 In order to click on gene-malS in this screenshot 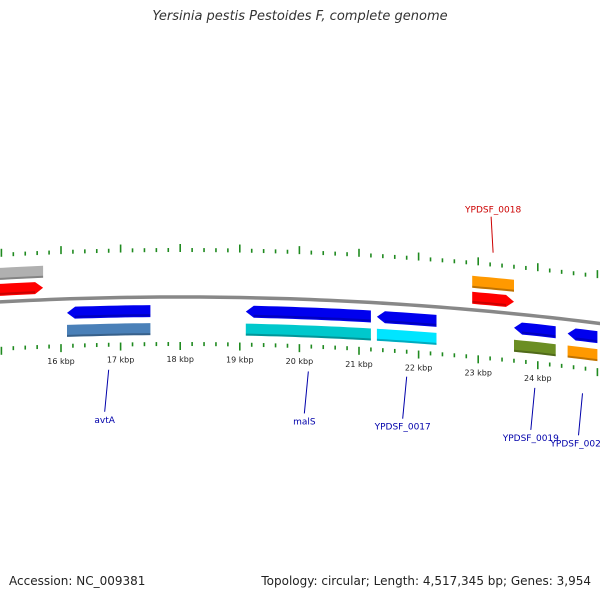, I will do `click(308, 323)`.